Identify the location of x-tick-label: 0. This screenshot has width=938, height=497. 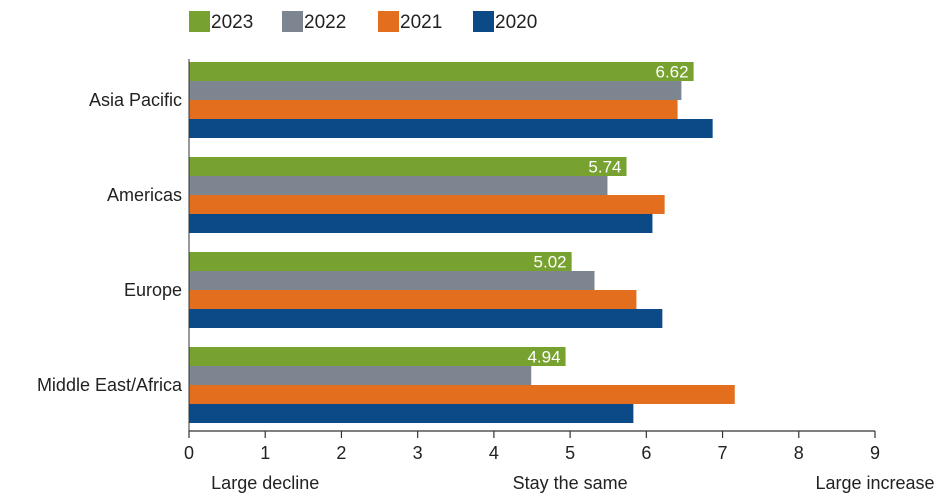
(189, 453).